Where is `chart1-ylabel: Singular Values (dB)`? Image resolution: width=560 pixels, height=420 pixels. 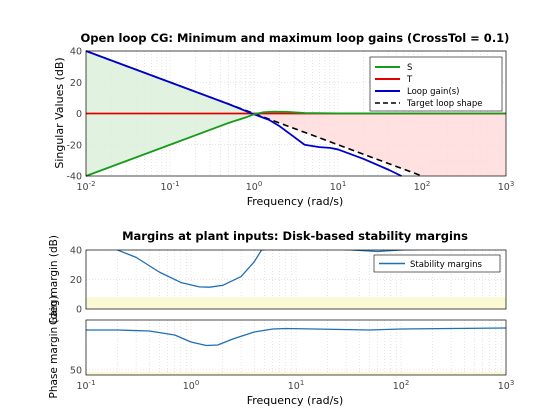
chart1-ylabel: Singular Values (dB) is located at coordinates (59, 112).